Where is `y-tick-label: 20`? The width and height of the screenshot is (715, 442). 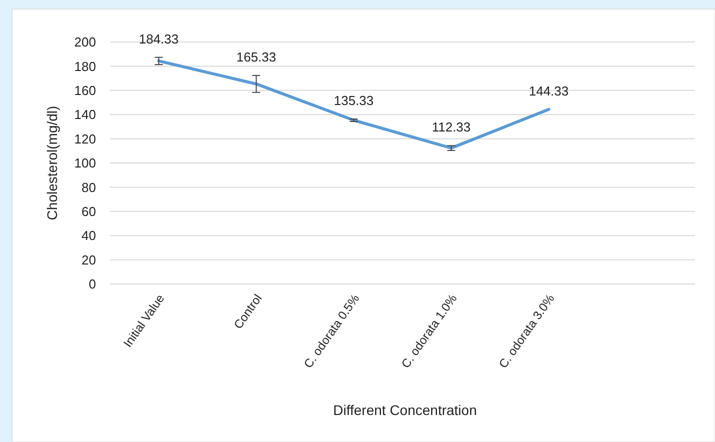
y-tick-label: 20 is located at coordinates (89, 260).